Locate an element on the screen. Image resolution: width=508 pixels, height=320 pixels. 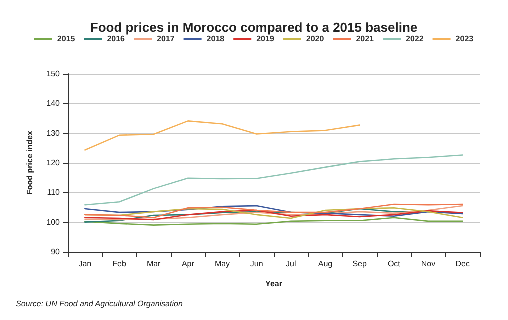
x-axis-title: Year is located at coordinates (274, 284).